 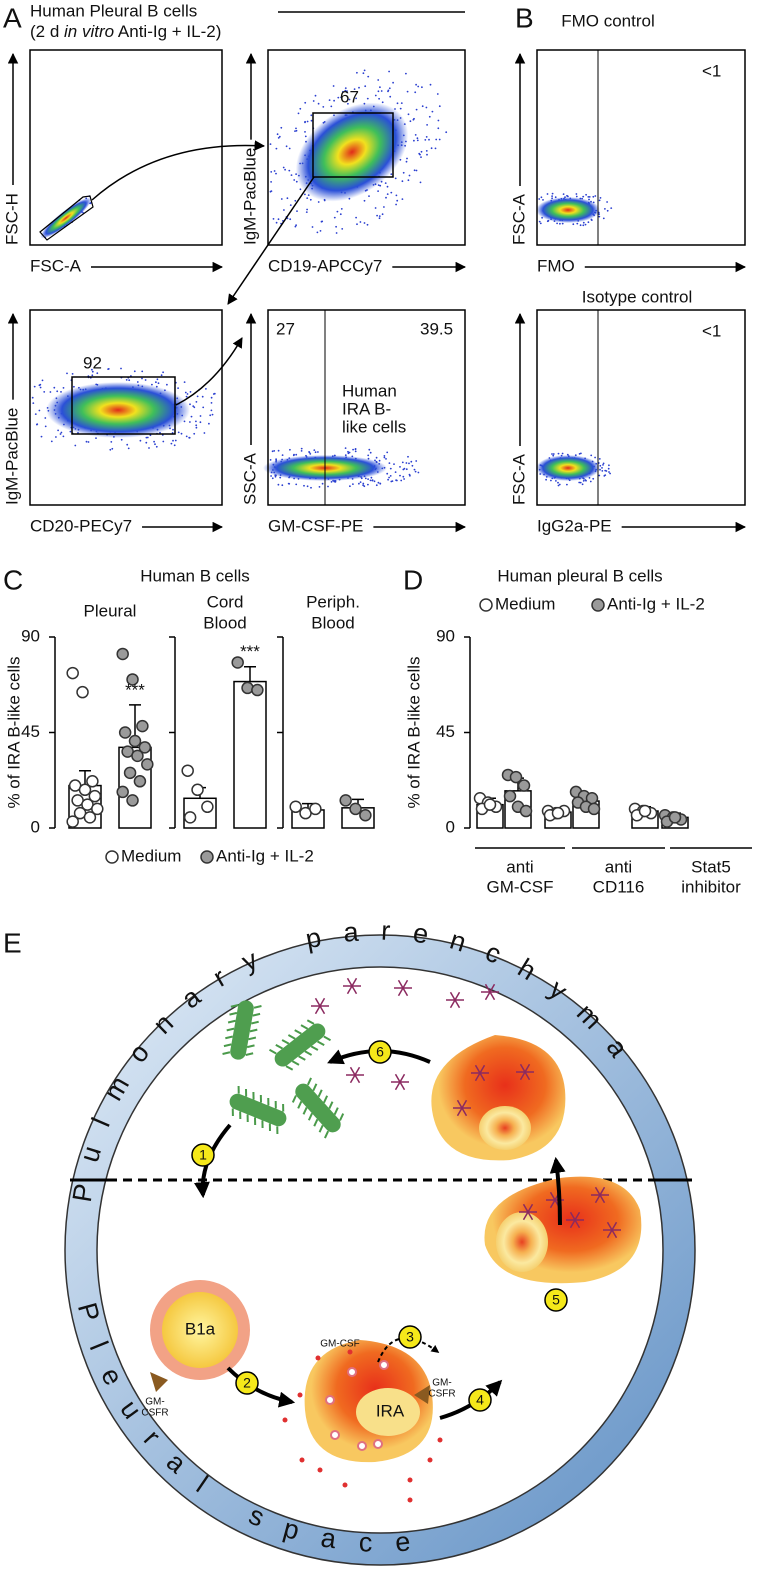 What do you see at coordinates (374, 426) in the screenshot?
I see `population-label: like cells` at bounding box center [374, 426].